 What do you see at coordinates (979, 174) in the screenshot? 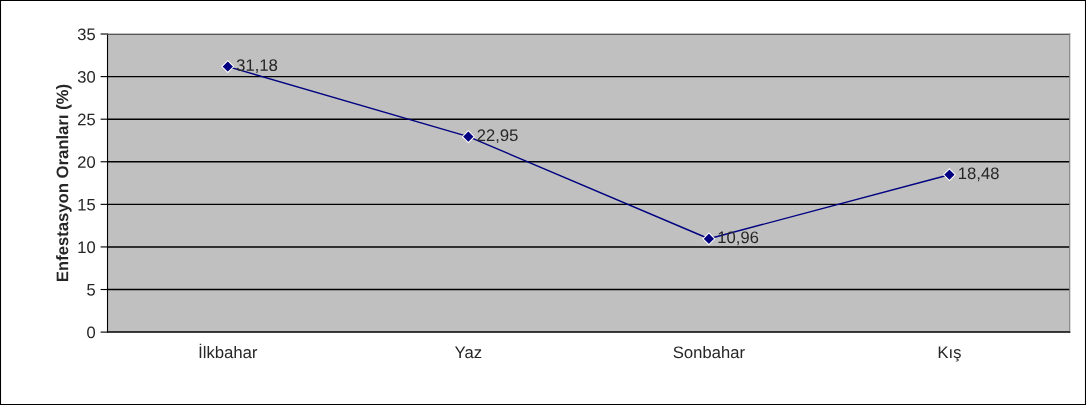
I see `data-label: 18,48` at bounding box center [979, 174].